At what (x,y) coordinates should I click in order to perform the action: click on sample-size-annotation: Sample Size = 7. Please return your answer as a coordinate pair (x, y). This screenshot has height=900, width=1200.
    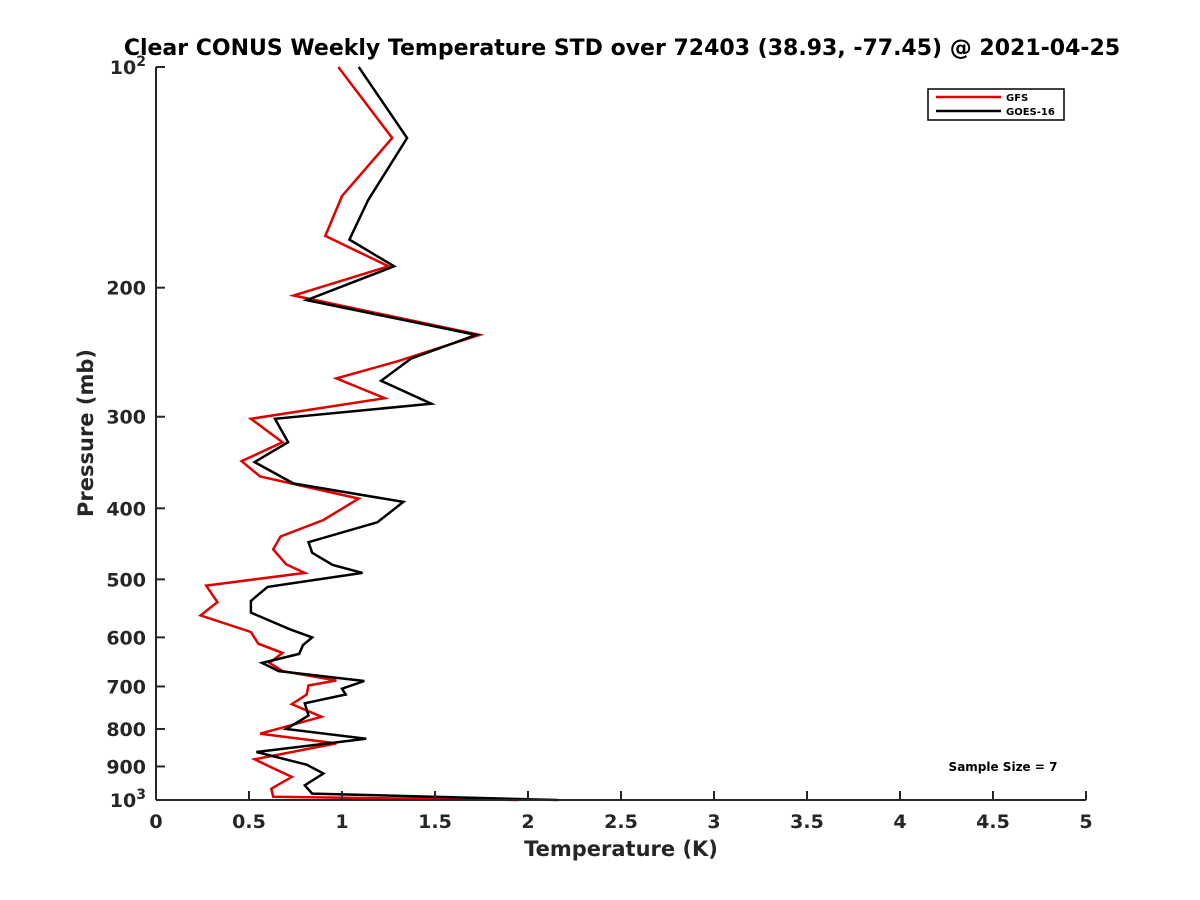
    Looking at the image, I should click on (1003, 767).